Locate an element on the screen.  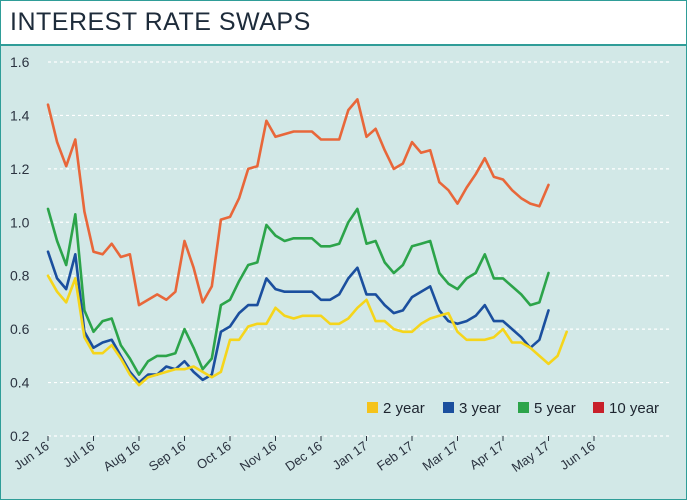
x-tick-label: Aug 16 is located at coordinates (121, 456).